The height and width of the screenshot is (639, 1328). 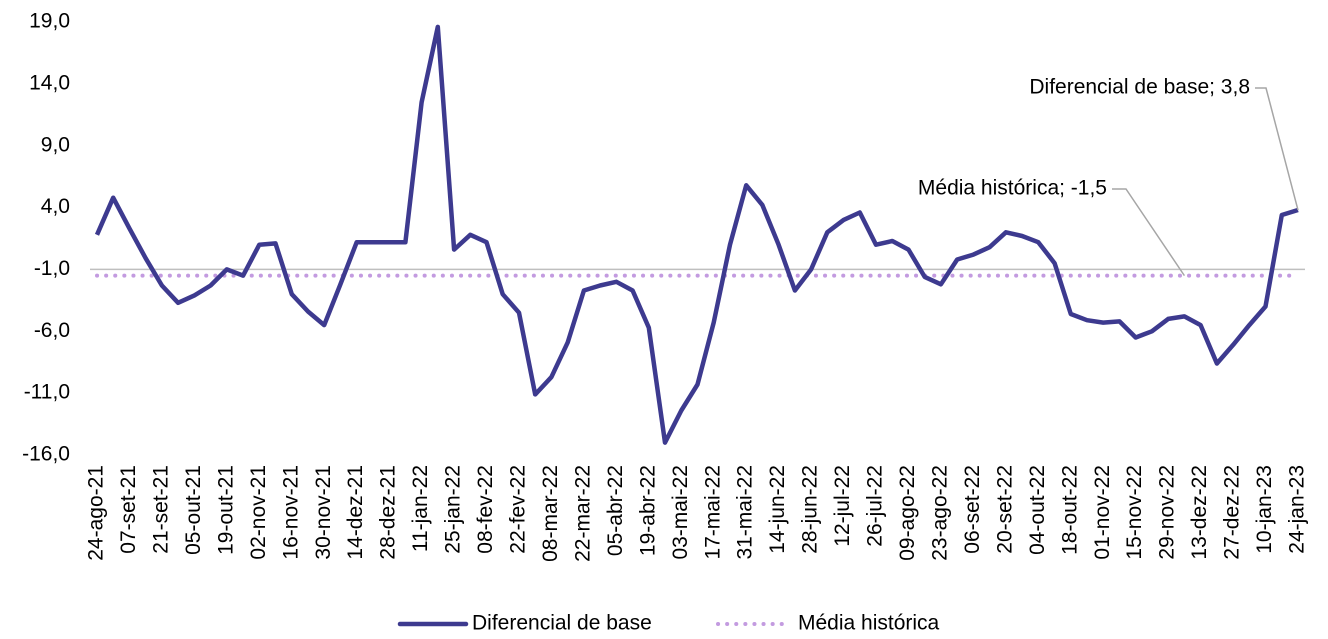 What do you see at coordinates (485, 509) in the screenshot?
I see `x-tick-label: 08-fev-22` at bounding box center [485, 509].